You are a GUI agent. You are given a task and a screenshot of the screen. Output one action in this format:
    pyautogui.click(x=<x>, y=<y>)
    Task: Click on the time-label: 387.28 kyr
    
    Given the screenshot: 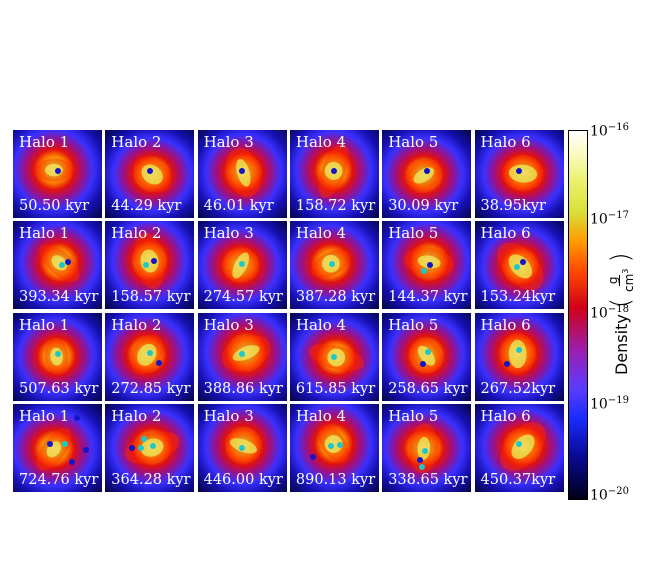 What is the action you would take?
    pyautogui.click(x=335, y=297)
    